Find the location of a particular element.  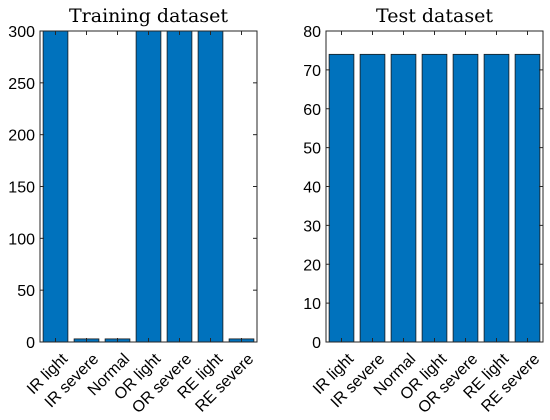

y-tick-label: 150 is located at coordinates (21, 188).